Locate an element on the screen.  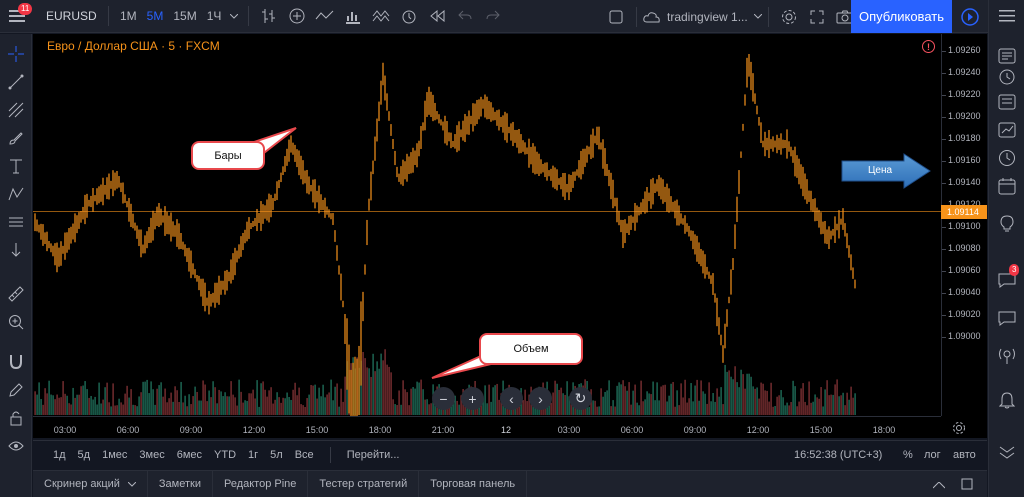
interval-1h: 1Ч is located at coordinates (214, 16).